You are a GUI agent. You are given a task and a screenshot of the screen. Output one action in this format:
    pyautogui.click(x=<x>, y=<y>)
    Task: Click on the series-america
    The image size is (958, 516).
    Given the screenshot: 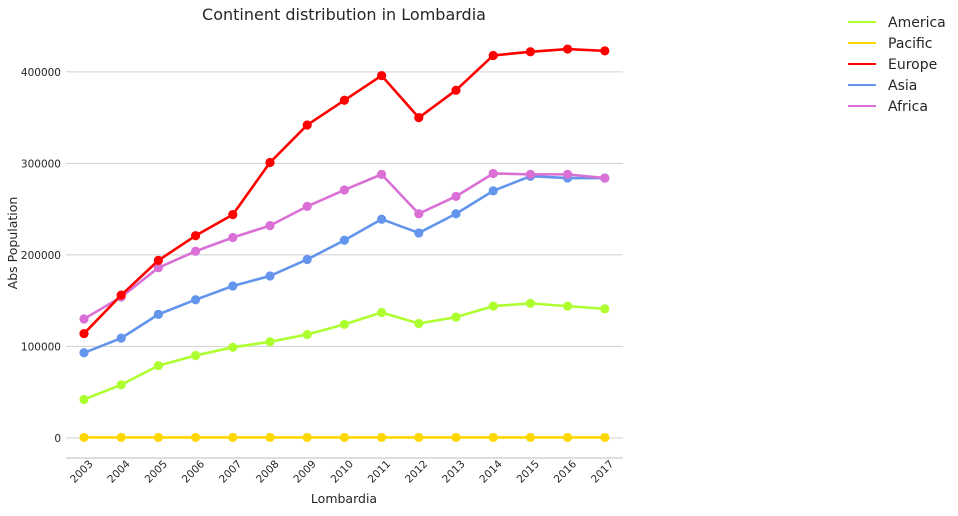 What is the action you would take?
    pyautogui.click(x=344, y=351)
    